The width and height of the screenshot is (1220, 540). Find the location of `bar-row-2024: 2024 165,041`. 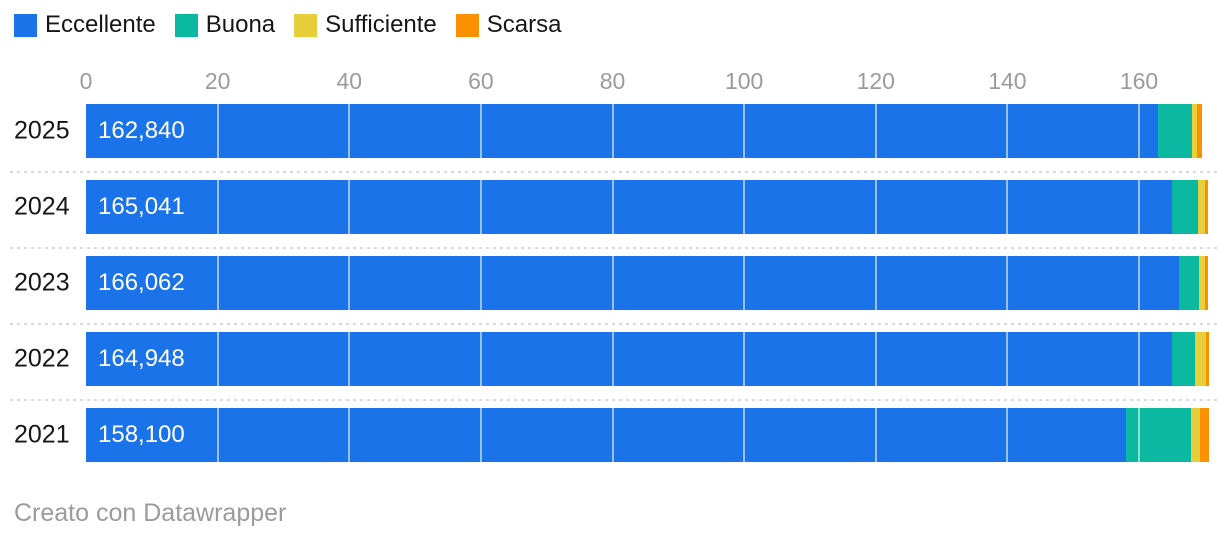

bar-row-2024: 2024 165,041 is located at coordinates (610, 207).